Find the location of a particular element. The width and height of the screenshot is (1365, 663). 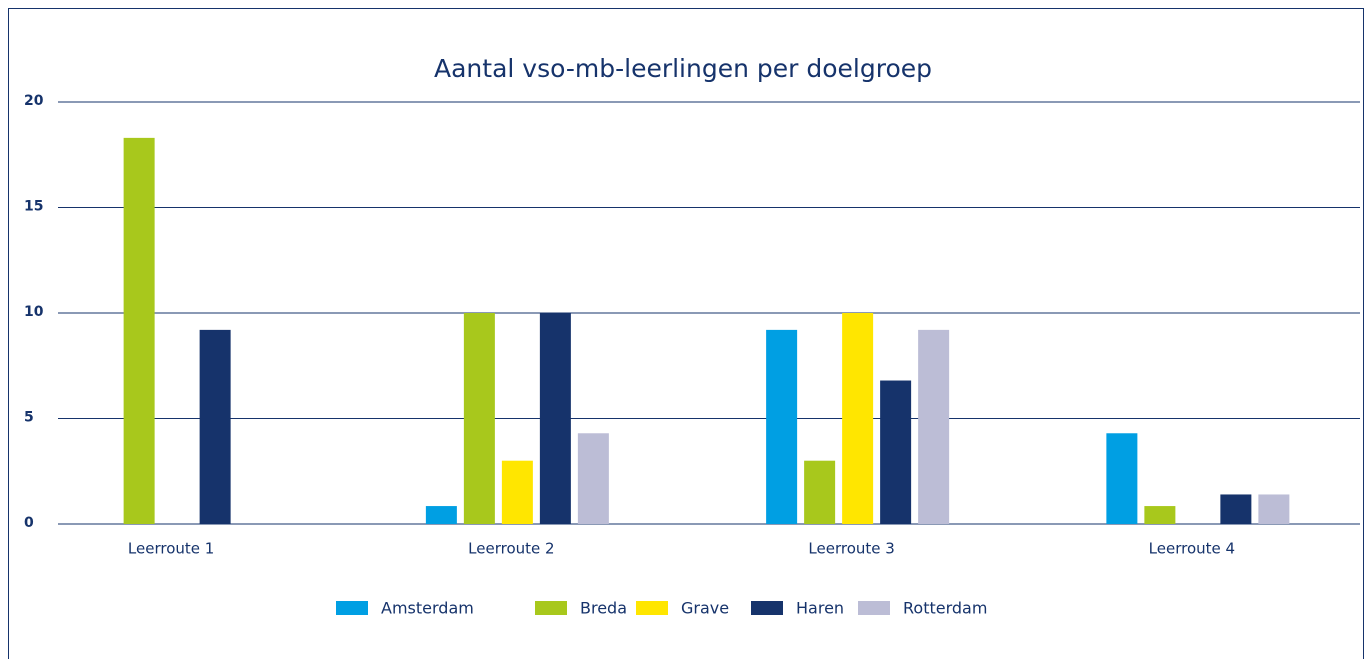

y-tick-label: 0 is located at coordinates (29, 523).